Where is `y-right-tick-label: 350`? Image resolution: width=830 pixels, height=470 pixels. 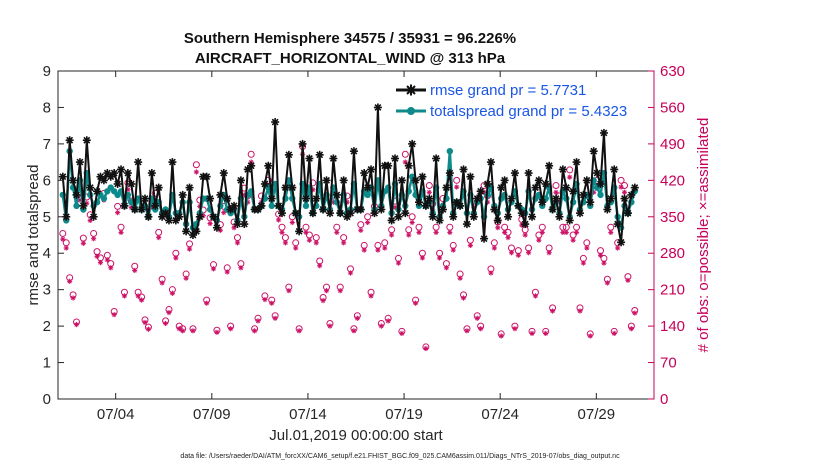
y-right-tick-label: 350 is located at coordinates (672, 217).